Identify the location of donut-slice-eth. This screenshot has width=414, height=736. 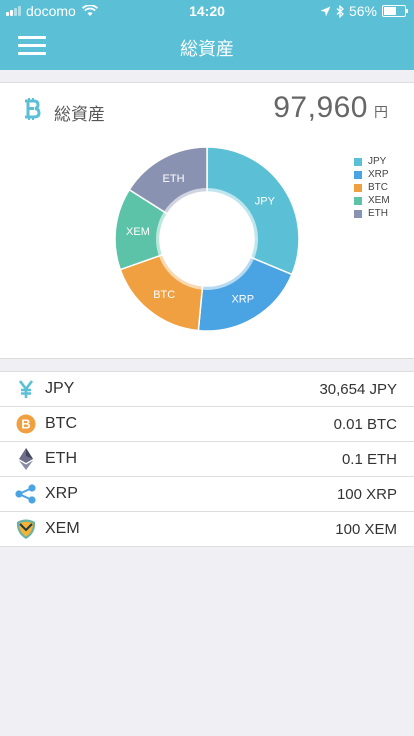
(168, 180).